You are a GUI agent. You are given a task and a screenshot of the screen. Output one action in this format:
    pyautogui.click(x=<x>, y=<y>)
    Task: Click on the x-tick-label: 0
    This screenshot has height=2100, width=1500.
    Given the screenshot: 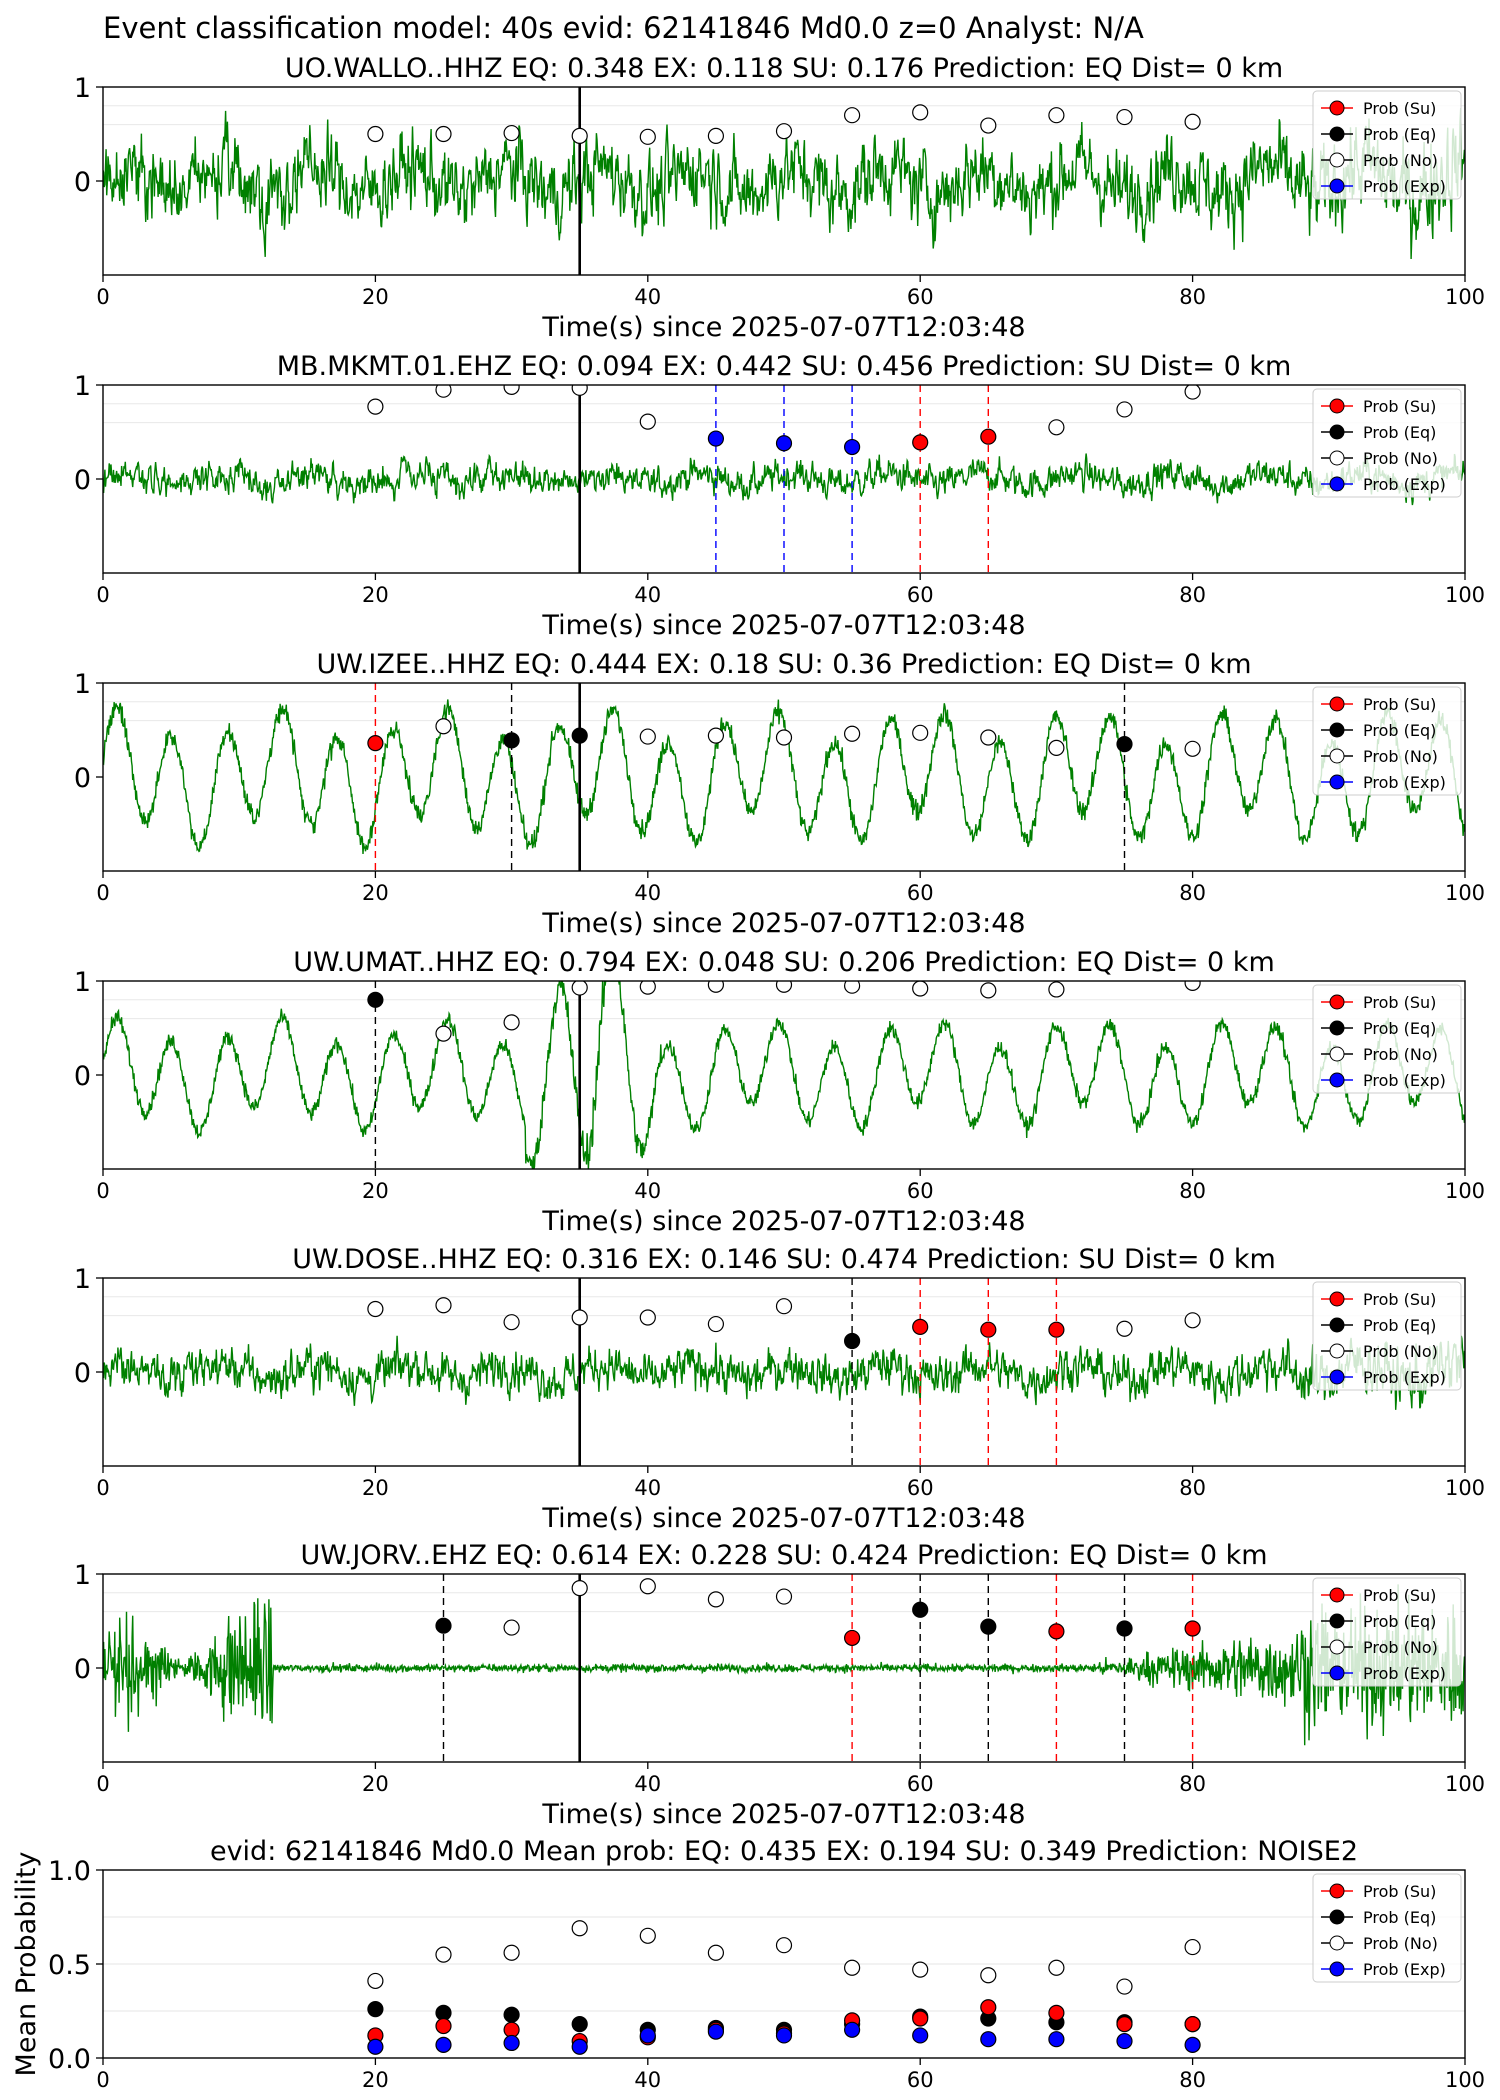 What is the action you would take?
    pyautogui.click(x=102, y=2080)
    